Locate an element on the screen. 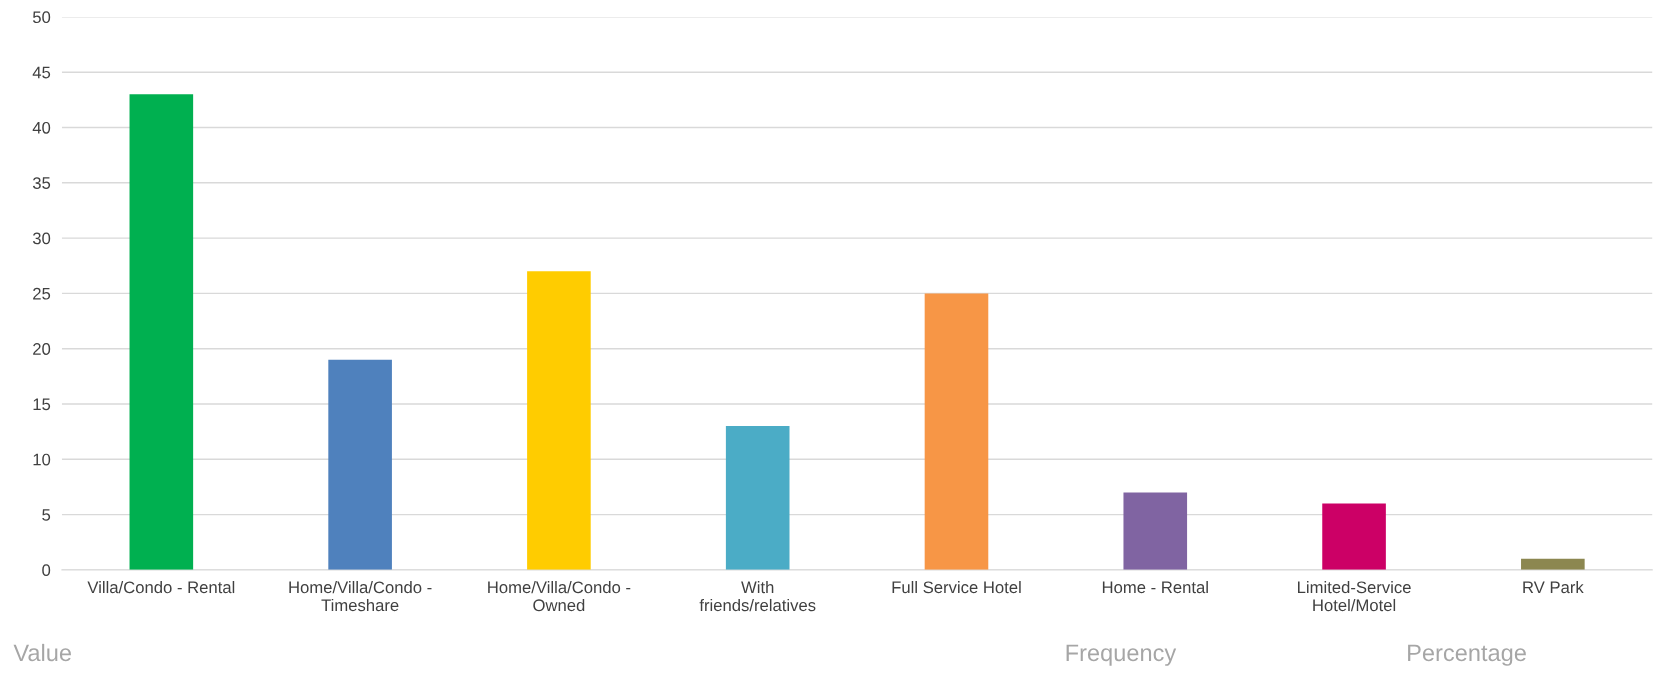 The height and width of the screenshot is (676, 1674). y-tick-label: 40 is located at coordinates (41, 127).